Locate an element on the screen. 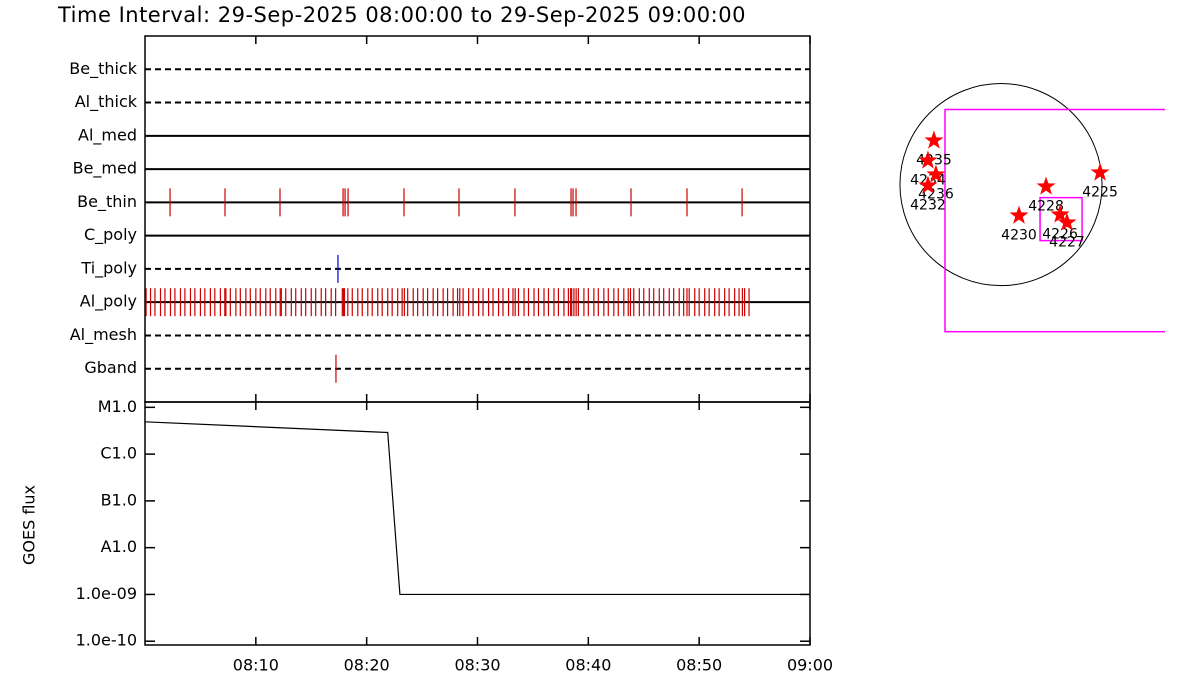 The height and width of the screenshot is (700, 1200). goes-line is located at coordinates (477, 508).